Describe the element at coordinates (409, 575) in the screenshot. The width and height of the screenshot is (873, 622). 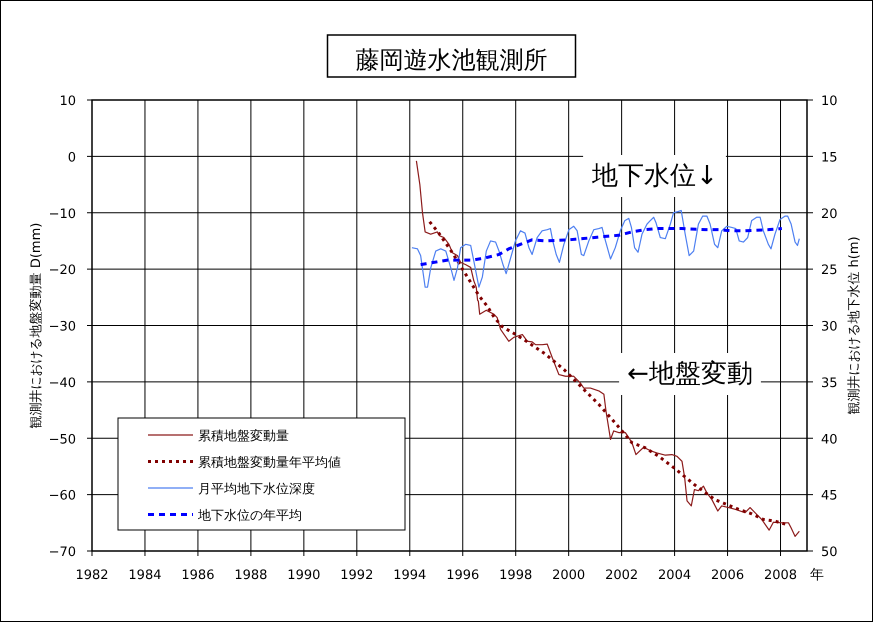
I see `x-tick-label: 1994` at that location.